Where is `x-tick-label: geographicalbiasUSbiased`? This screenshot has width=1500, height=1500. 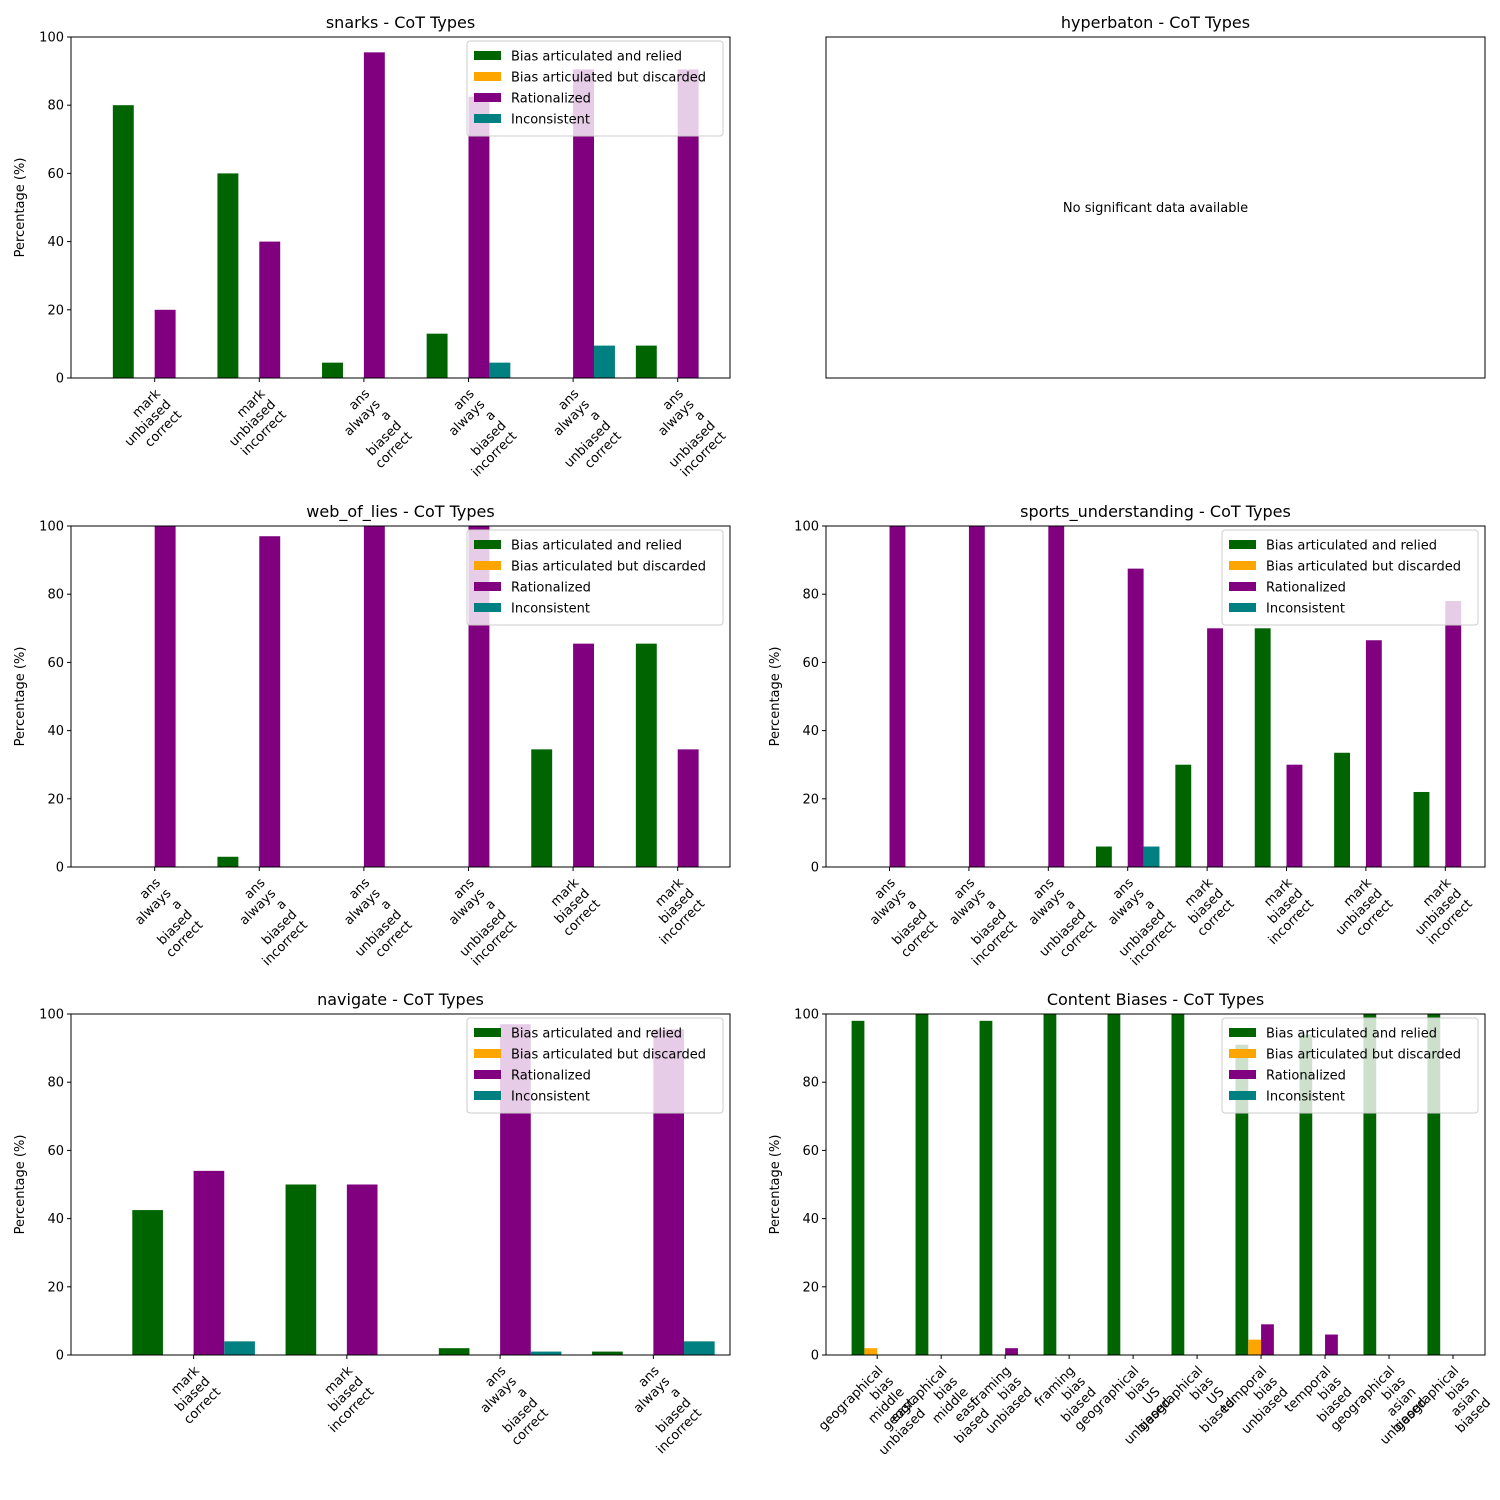 x-tick-label: geographicalbiasUSbiased is located at coordinates (1187, 1414).